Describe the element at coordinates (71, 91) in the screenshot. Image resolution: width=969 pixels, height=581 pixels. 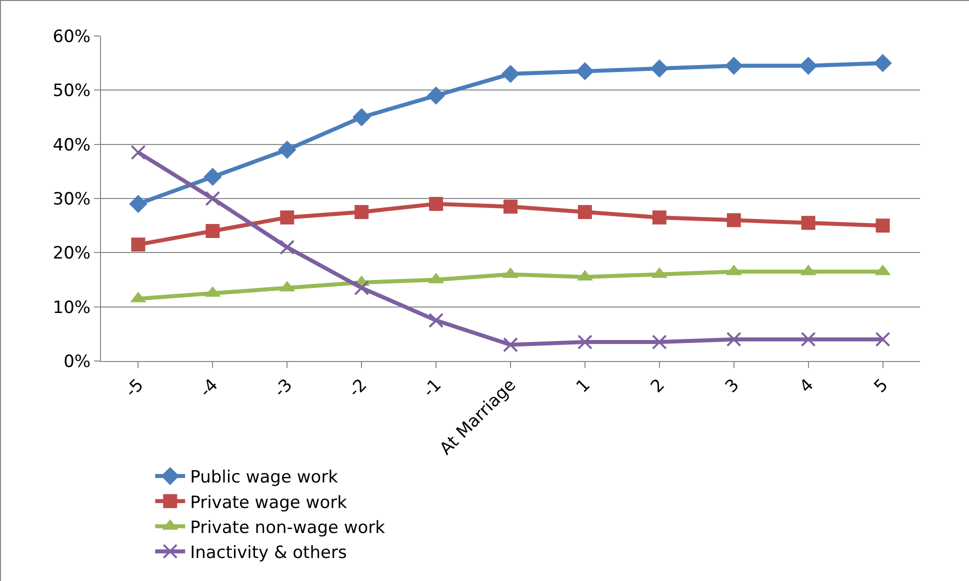
I see `y-tick-label: 50%` at that location.